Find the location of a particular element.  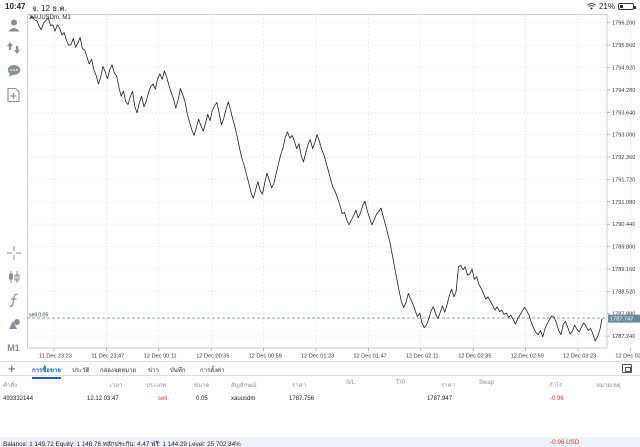

battery-percent: 21% is located at coordinates (606, 6).